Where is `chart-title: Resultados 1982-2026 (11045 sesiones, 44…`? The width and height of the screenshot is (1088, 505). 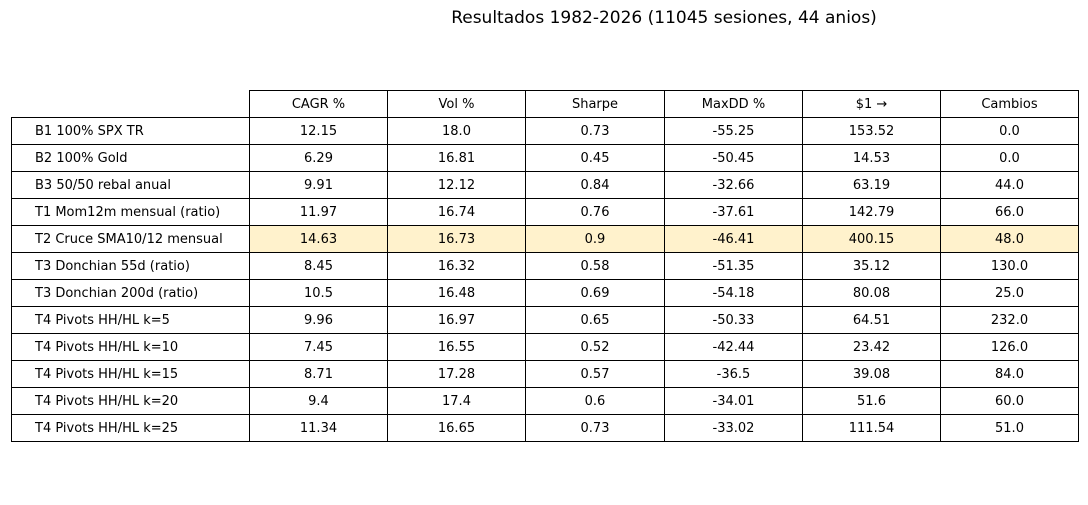
chart-title: Resultados 1982-2026 (11045 sesiones, 44… is located at coordinates (664, 18).